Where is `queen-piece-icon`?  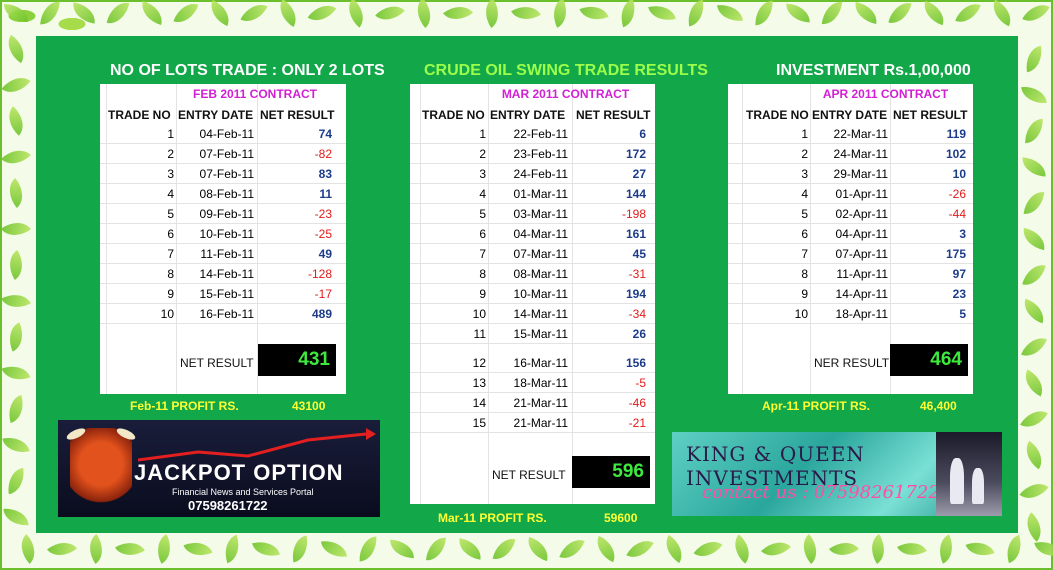
queen-piece-icon is located at coordinates (978, 486).